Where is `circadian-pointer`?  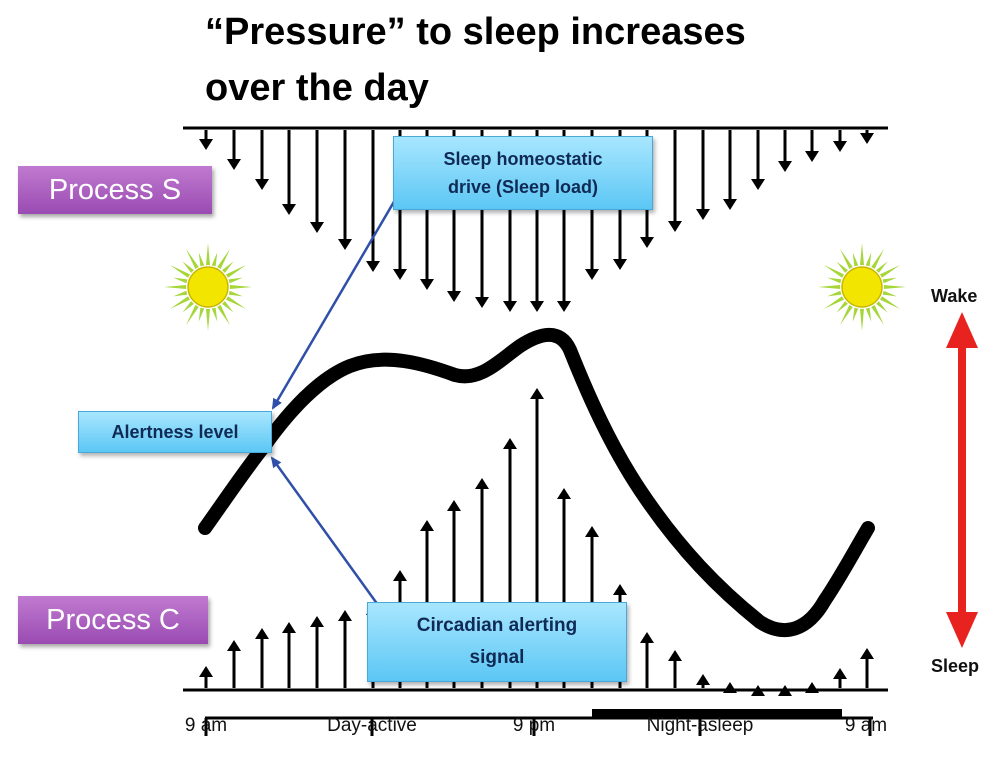 circadian-pointer is located at coordinates (325, 531).